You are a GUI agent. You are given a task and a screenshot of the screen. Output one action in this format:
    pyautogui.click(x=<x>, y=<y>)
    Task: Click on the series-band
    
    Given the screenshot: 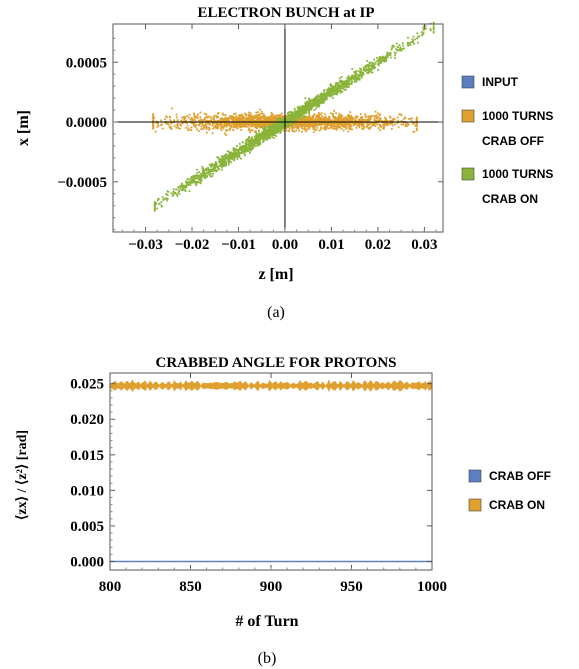 What is the action you would take?
    pyautogui.click(x=271, y=561)
    